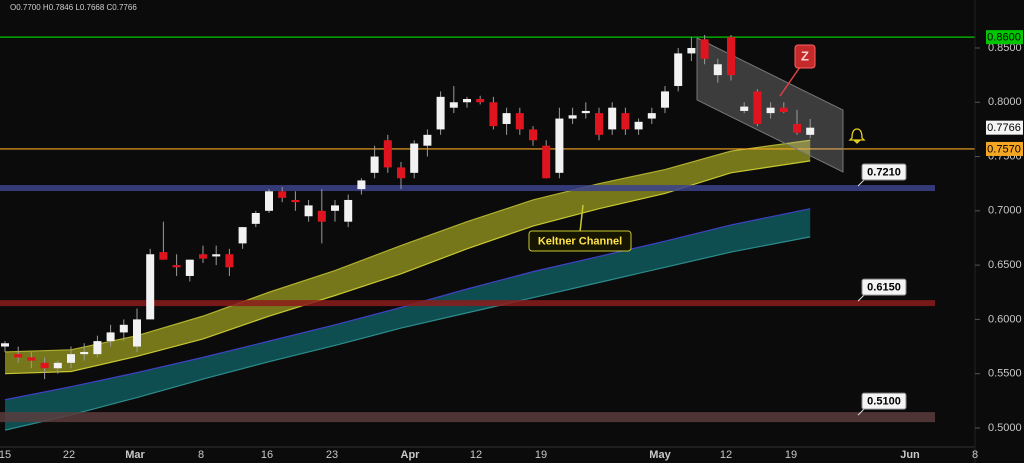 This screenshot has height=463, width=1024. I want to click on last-price-box, so click(1004, 127).